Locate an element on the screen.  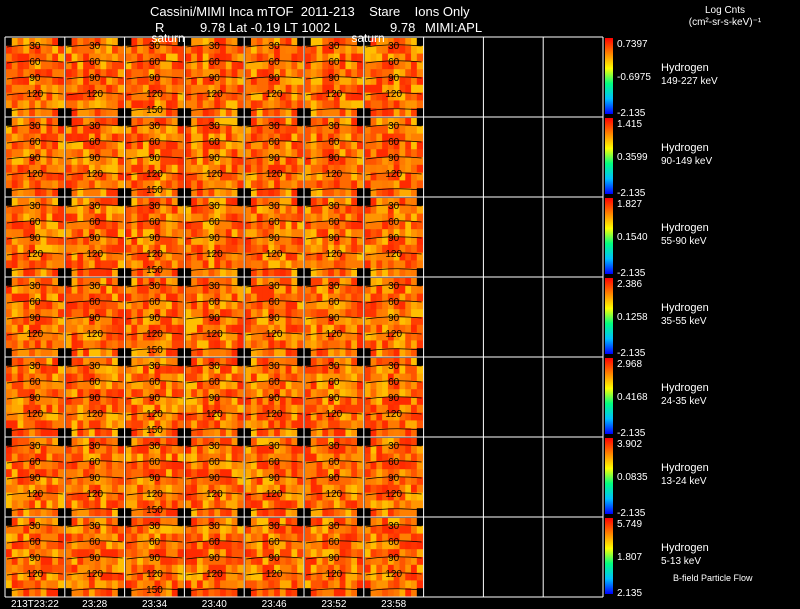
angle-tick-label: 30 is located at coordinates (35, 526).